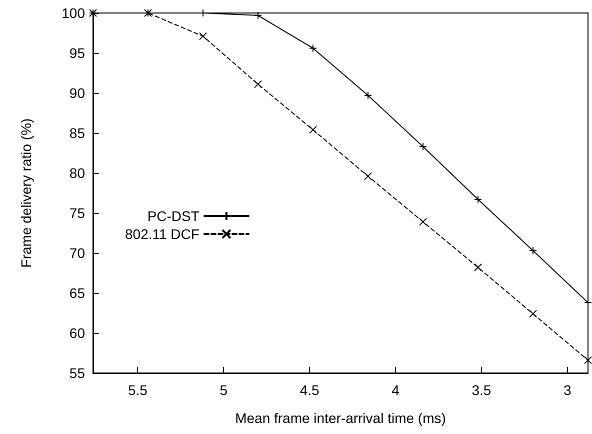 Image resolution: width=592 pixels, height=434 pixels. I want to click on x-tick-label: 3.5, so click(482, 390).